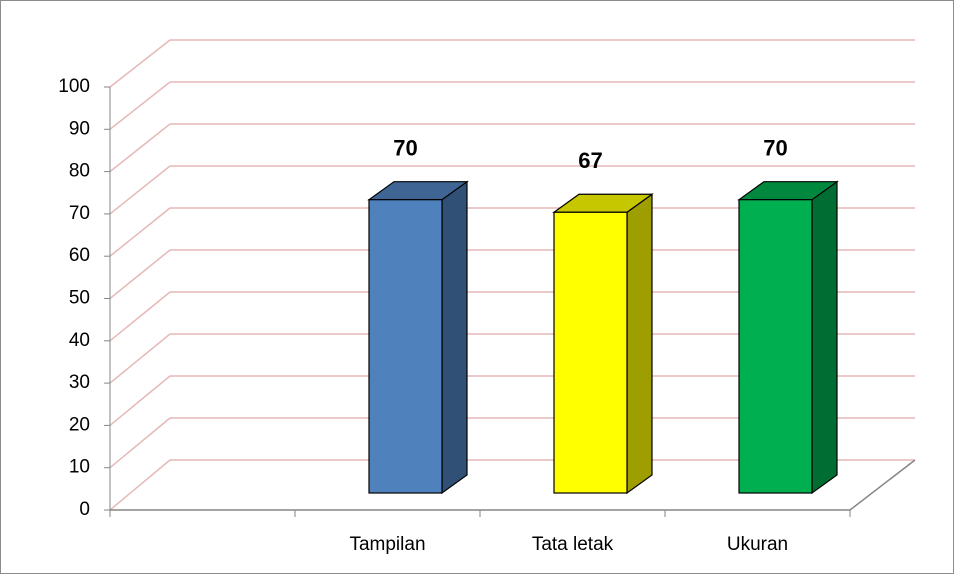 This screenshot has width=955, height=575. What do you see at coordinates (573, 544) in the screenshot?
I see `x-tick-label: Tata letak` at bounding box center [573, 544].